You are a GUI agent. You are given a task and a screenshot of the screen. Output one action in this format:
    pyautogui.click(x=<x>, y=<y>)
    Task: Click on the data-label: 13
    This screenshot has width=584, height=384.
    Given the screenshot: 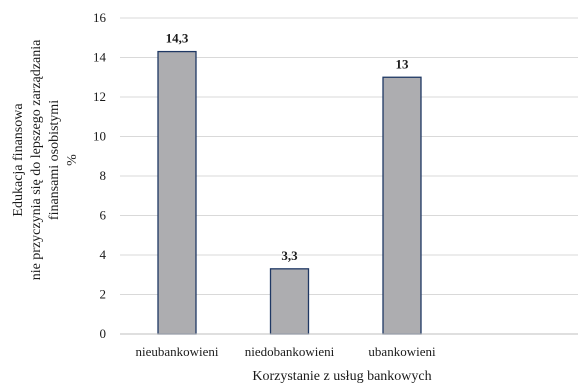 What is the action you would take?
    pyautogui.click(x=403, y=63)
    